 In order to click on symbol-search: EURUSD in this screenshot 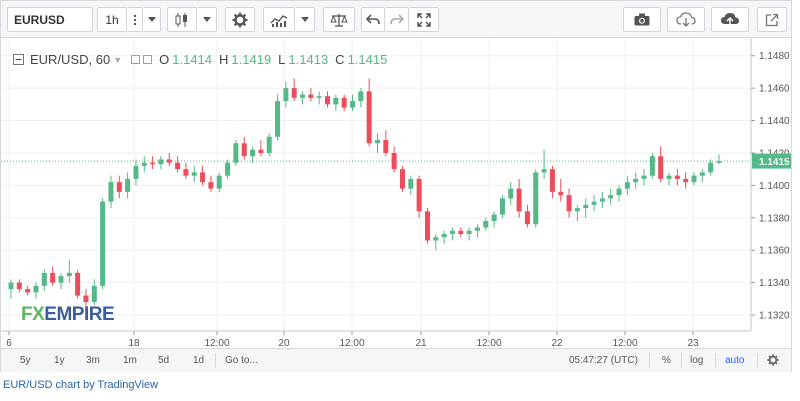, I will do `click(50, 19)`.